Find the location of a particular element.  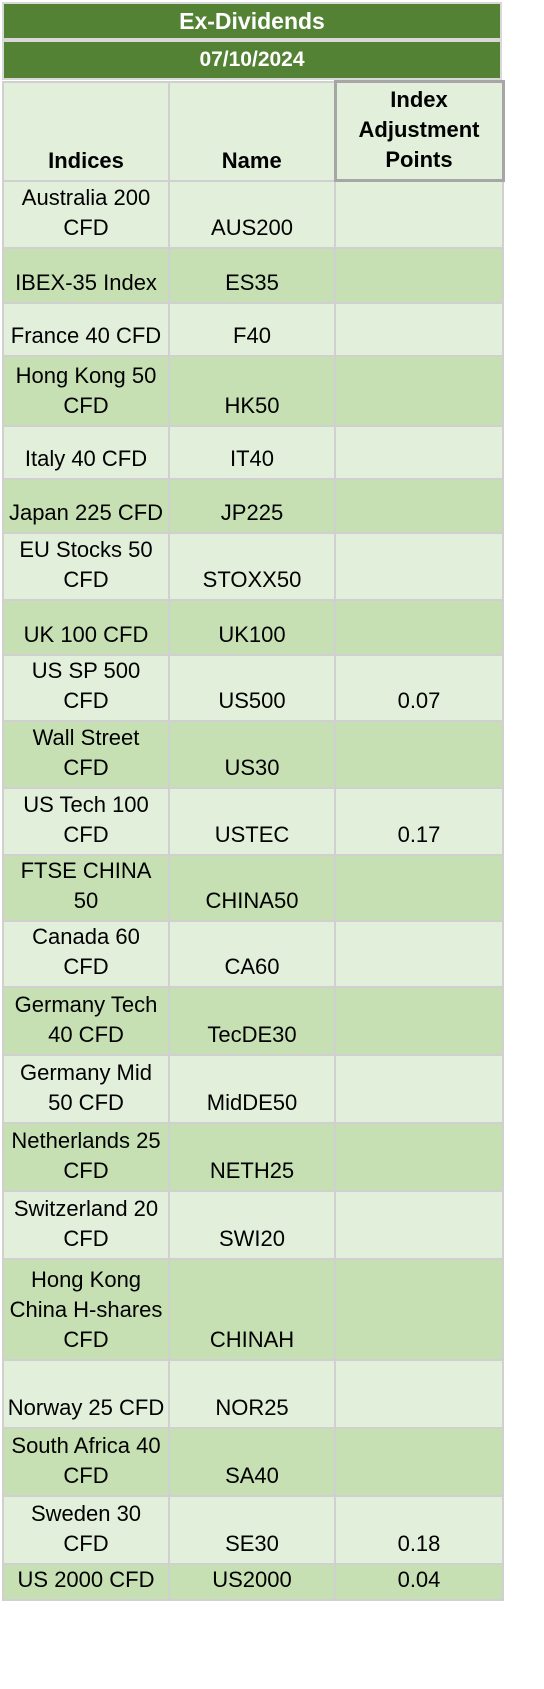

table-row: Netherlands 25 CFD NETH25 is located at coordinates (253, 1156).